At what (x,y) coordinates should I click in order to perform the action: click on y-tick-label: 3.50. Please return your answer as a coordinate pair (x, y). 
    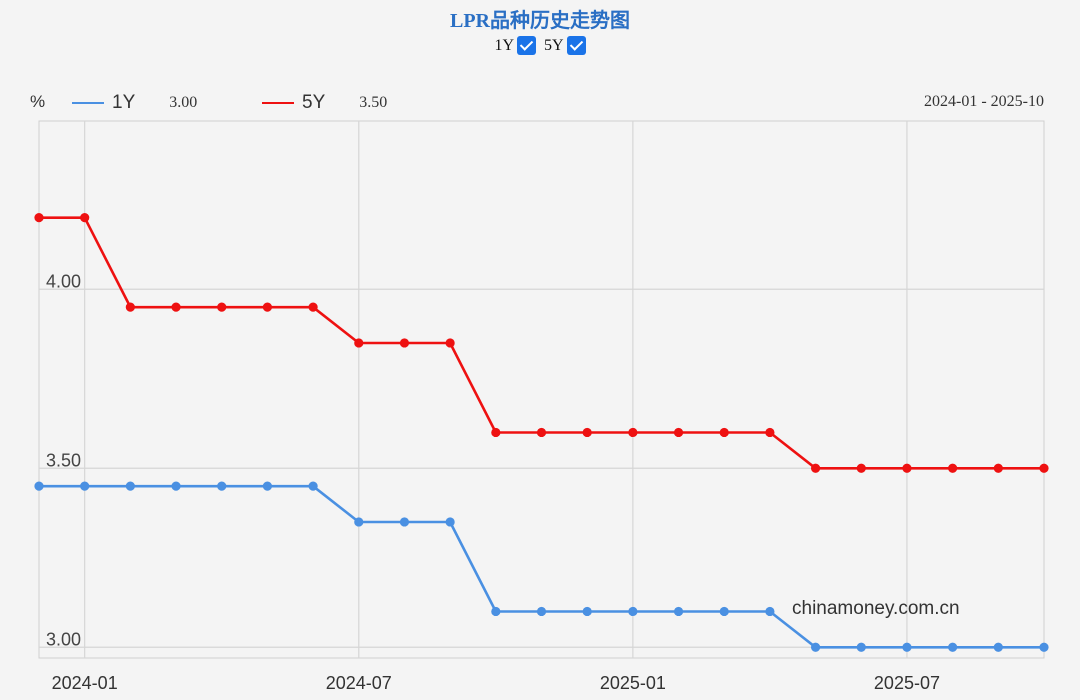
    Looking at the image, I should click on (63, 460).